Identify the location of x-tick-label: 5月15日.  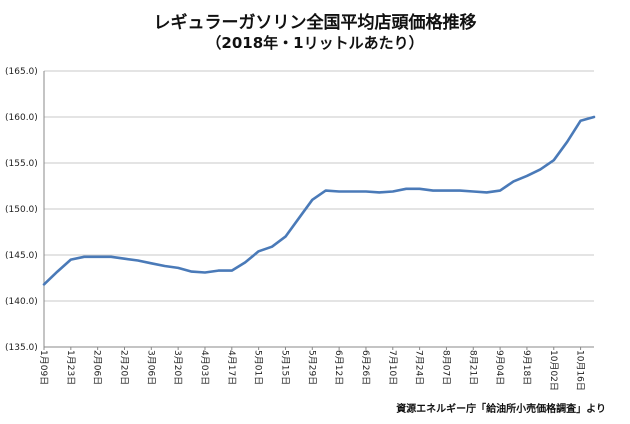
(285, 367).